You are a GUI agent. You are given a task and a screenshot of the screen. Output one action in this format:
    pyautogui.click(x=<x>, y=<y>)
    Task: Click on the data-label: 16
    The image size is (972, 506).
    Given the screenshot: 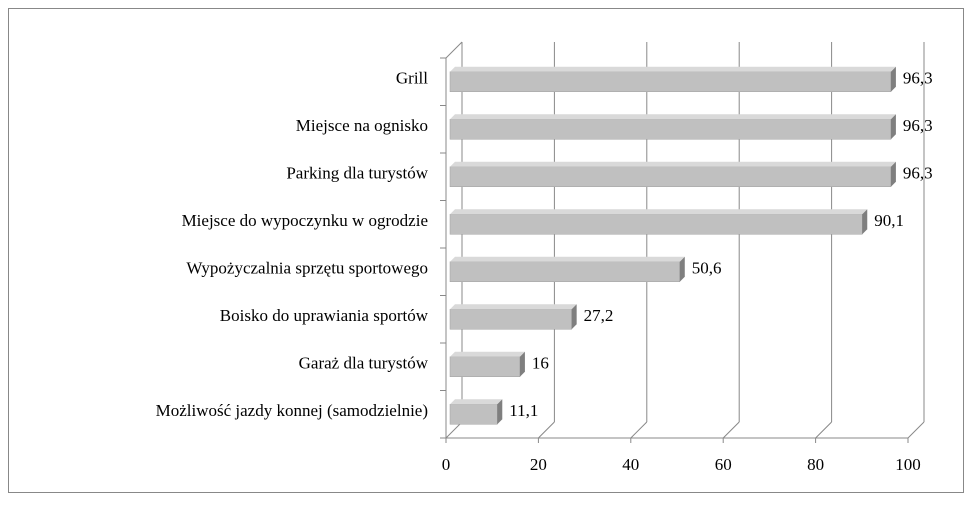 What is the action you would take?
    pyautogui.click(x=540, y=363)
    